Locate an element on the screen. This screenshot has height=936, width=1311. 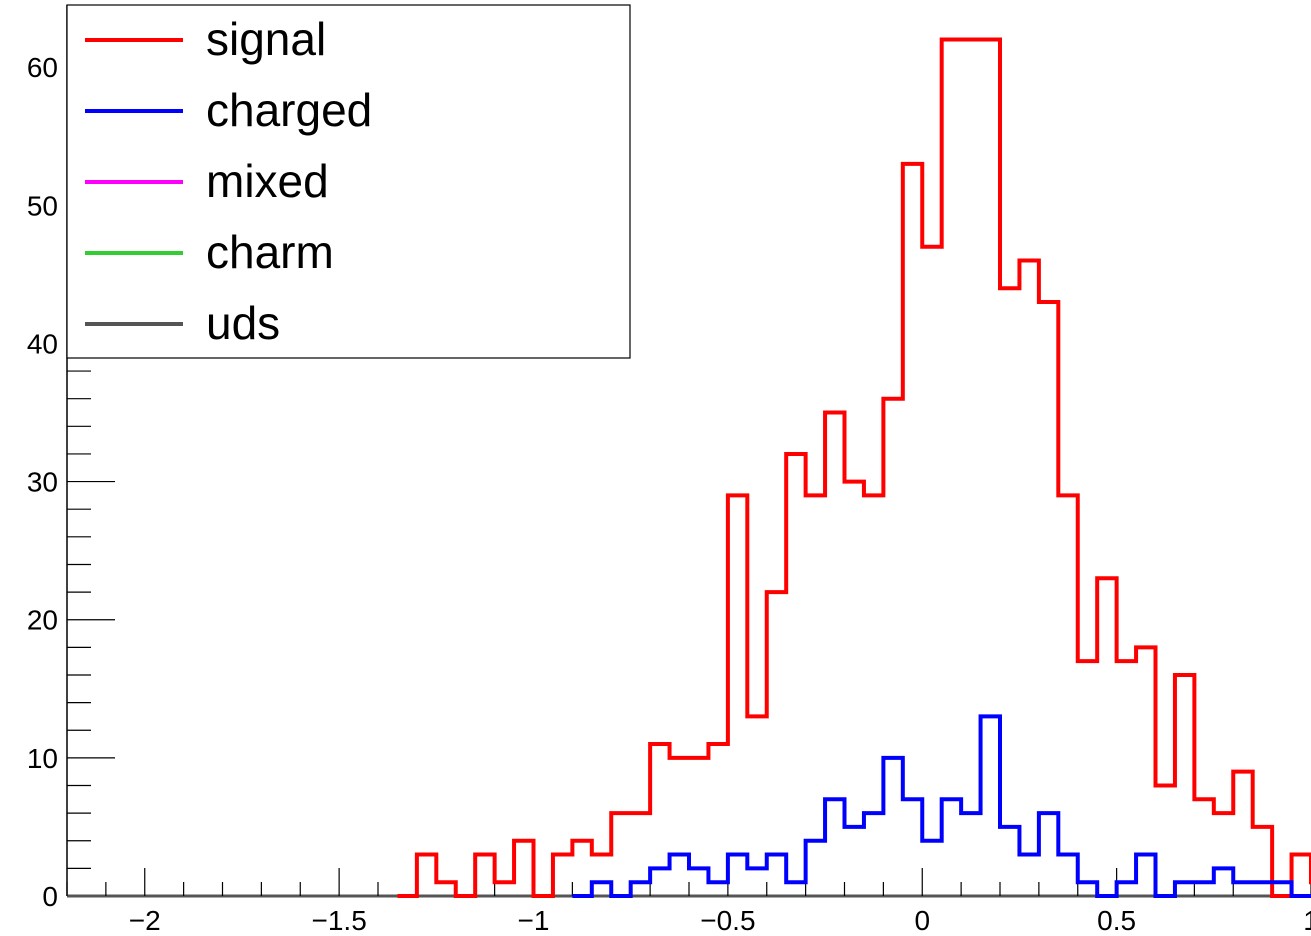
y-tick-label: 40 is located at coordinates (42, 343).